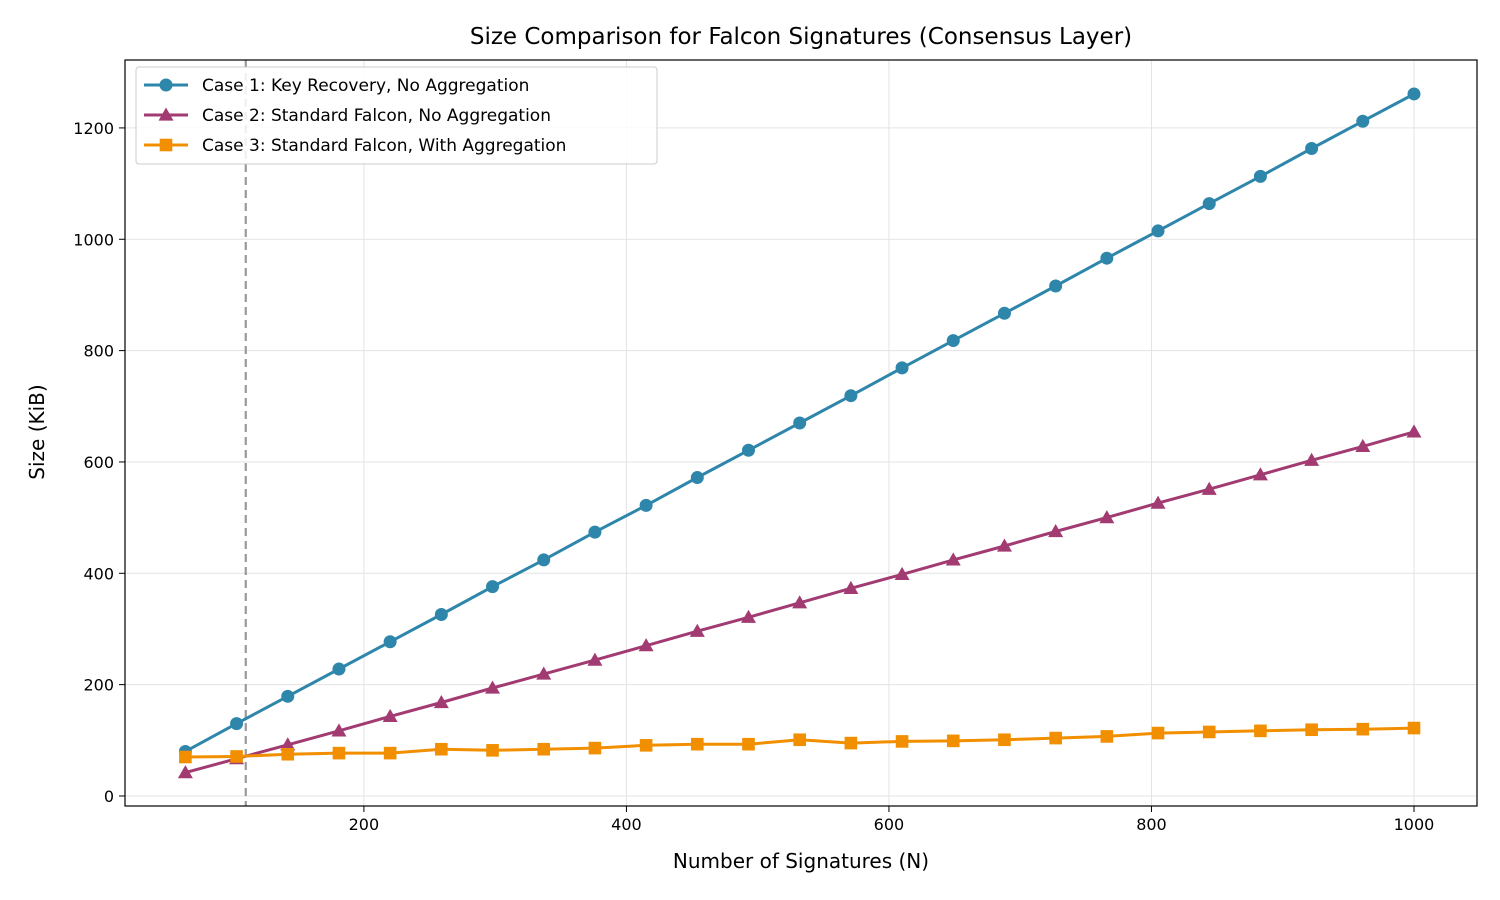 The height and width of the screenshot is (900, 1500). I want to click on y-tick-label: 800, so click(98, 351).